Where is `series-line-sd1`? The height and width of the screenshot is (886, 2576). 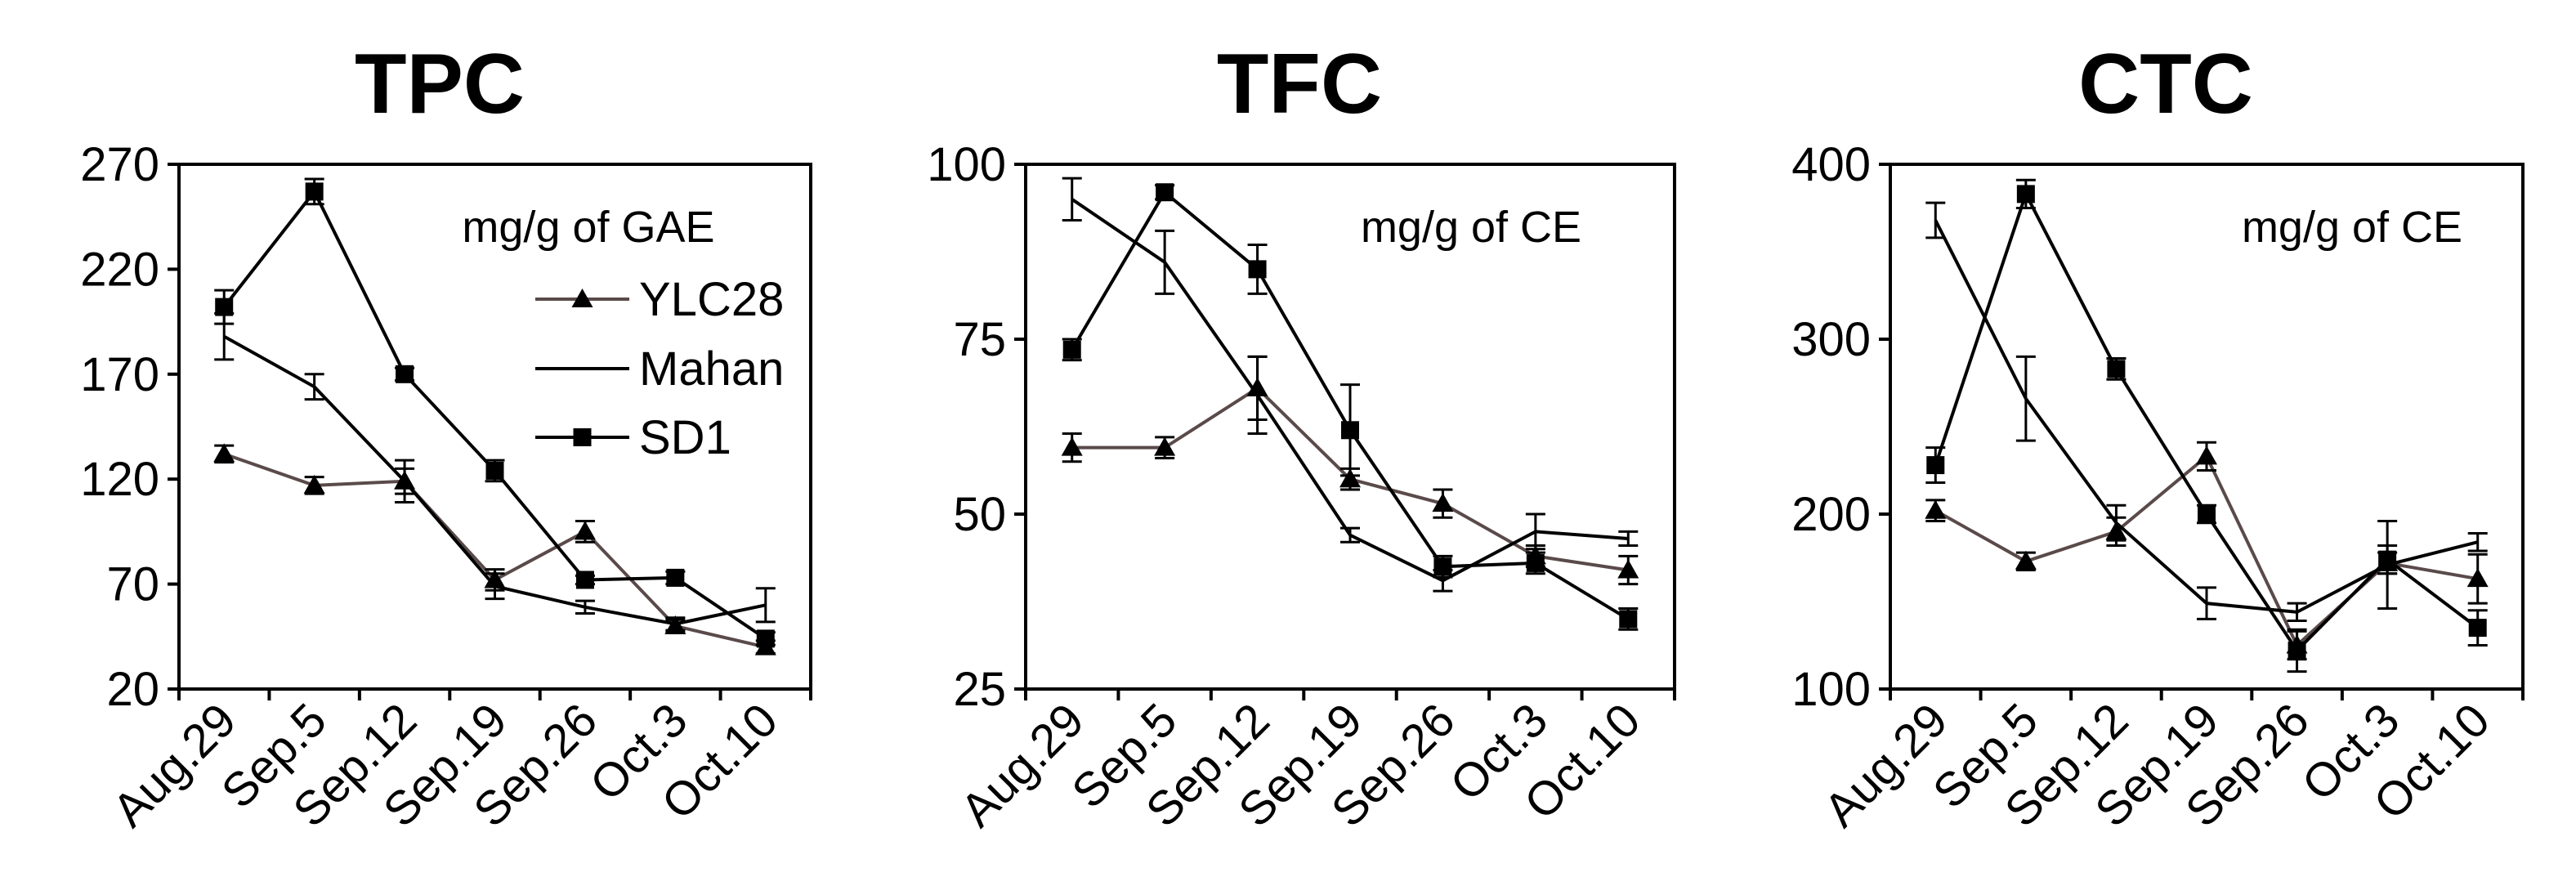
series-line-sd1 is located at coordinates (2206, 422).